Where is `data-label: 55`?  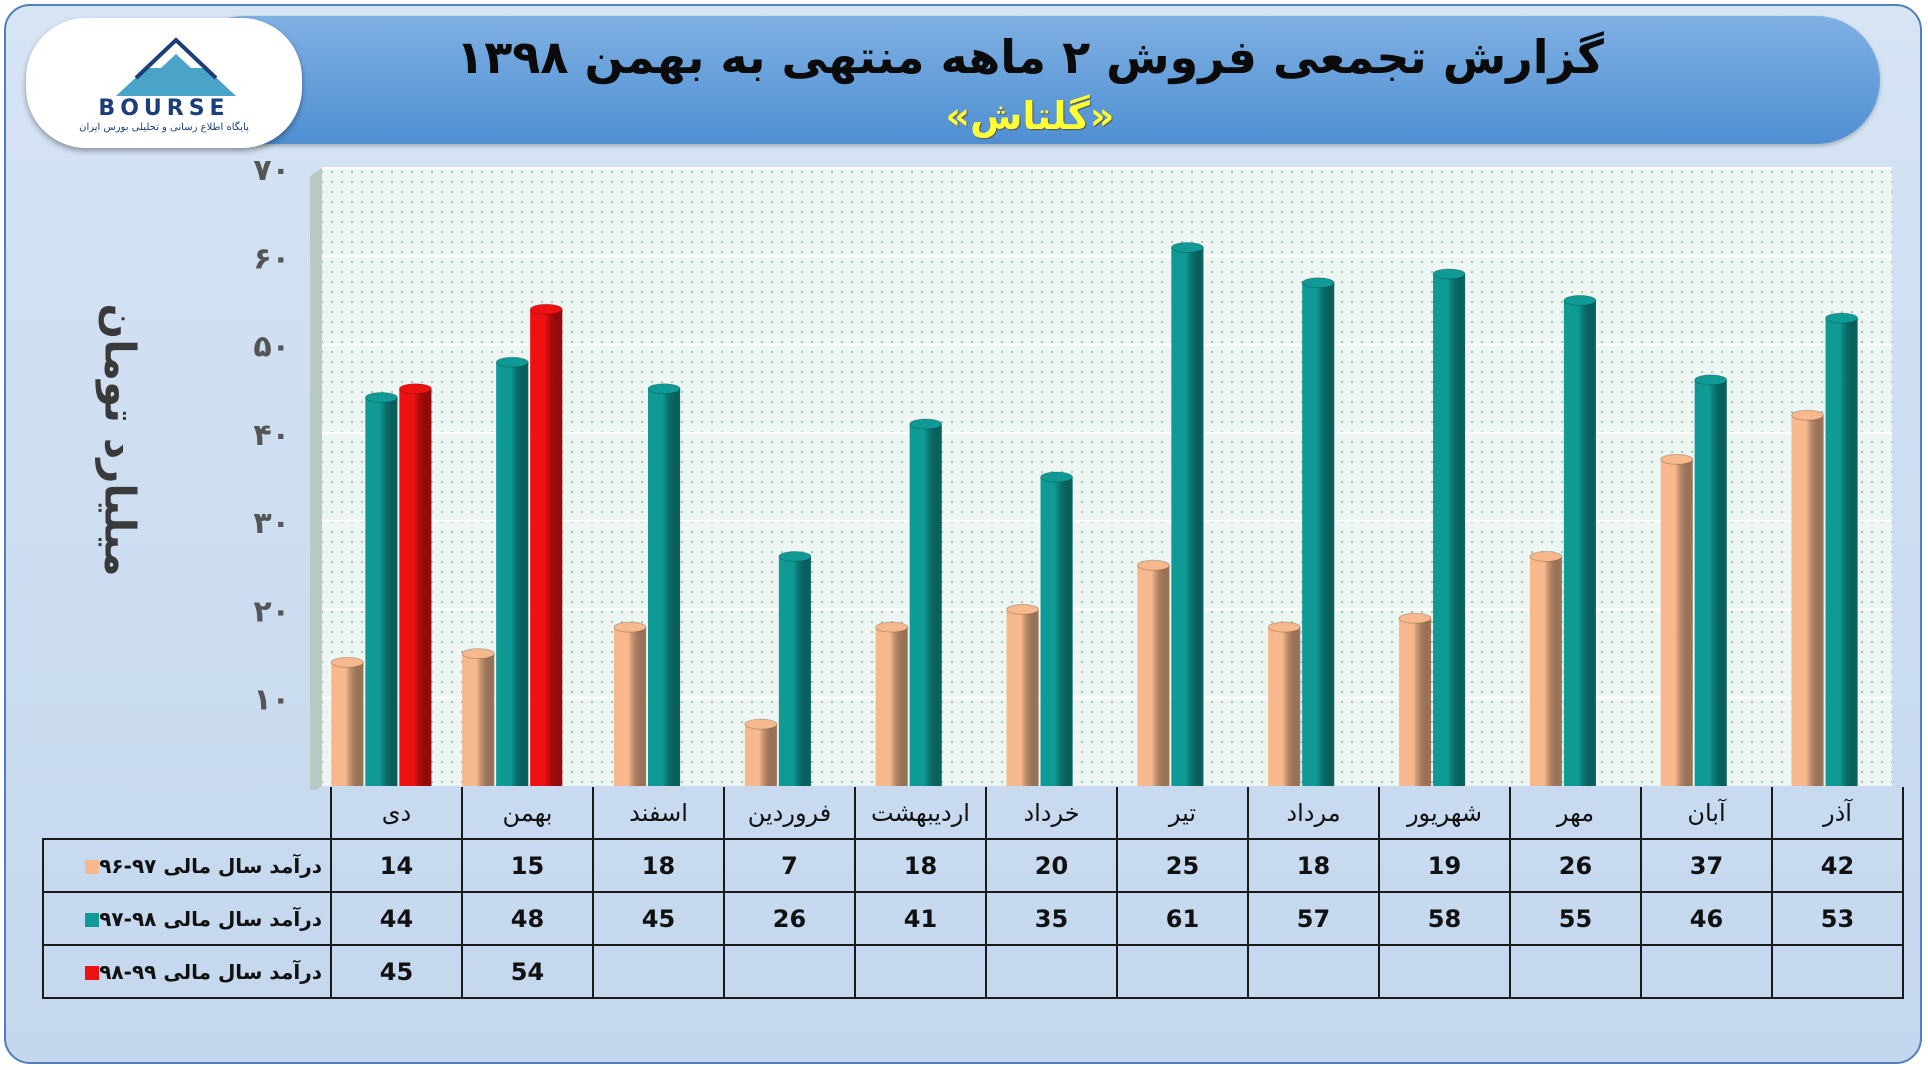
data-label: 55 is located at coordinates (1575, 918).